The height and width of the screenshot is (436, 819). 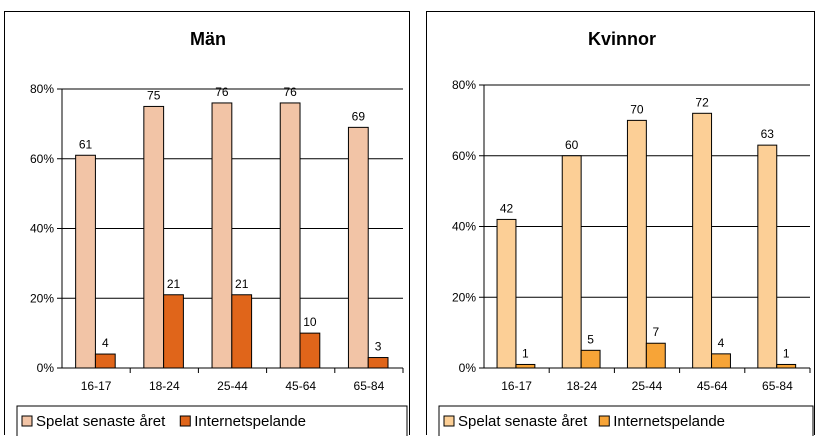 I want to click on chart-title: Kvinnor, so click(x=622, y=39).